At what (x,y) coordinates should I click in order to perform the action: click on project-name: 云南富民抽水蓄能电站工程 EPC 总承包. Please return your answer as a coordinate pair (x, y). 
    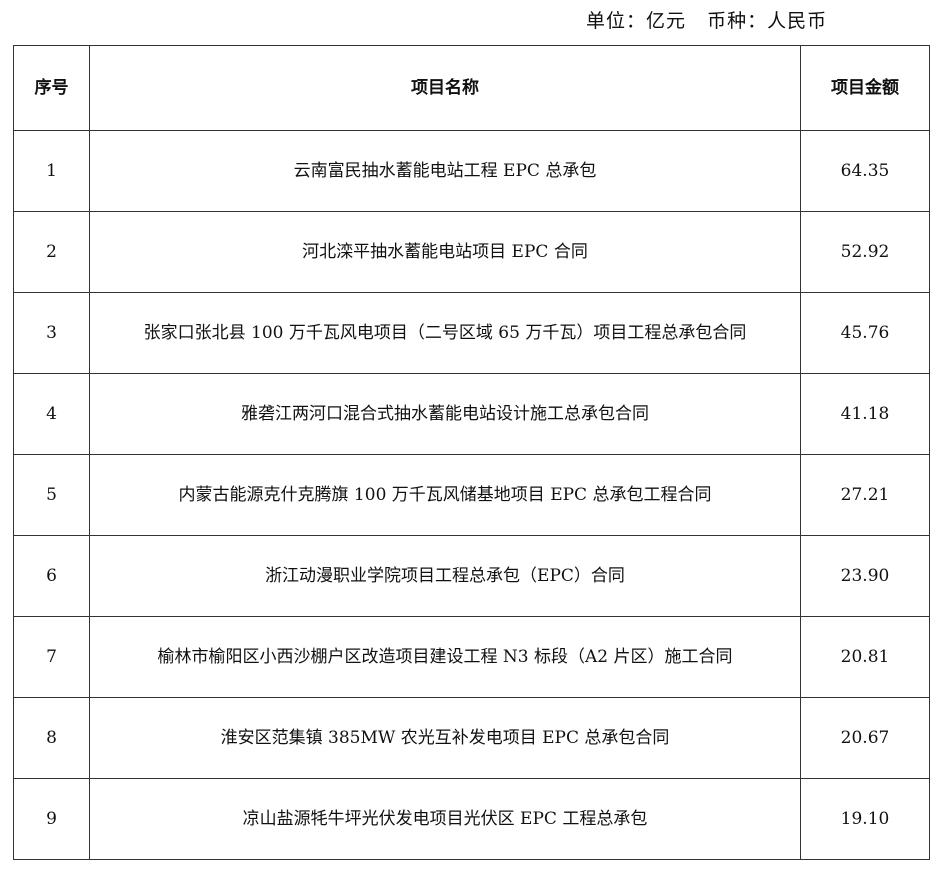
    Looking at the image, I should click on (445, 171).